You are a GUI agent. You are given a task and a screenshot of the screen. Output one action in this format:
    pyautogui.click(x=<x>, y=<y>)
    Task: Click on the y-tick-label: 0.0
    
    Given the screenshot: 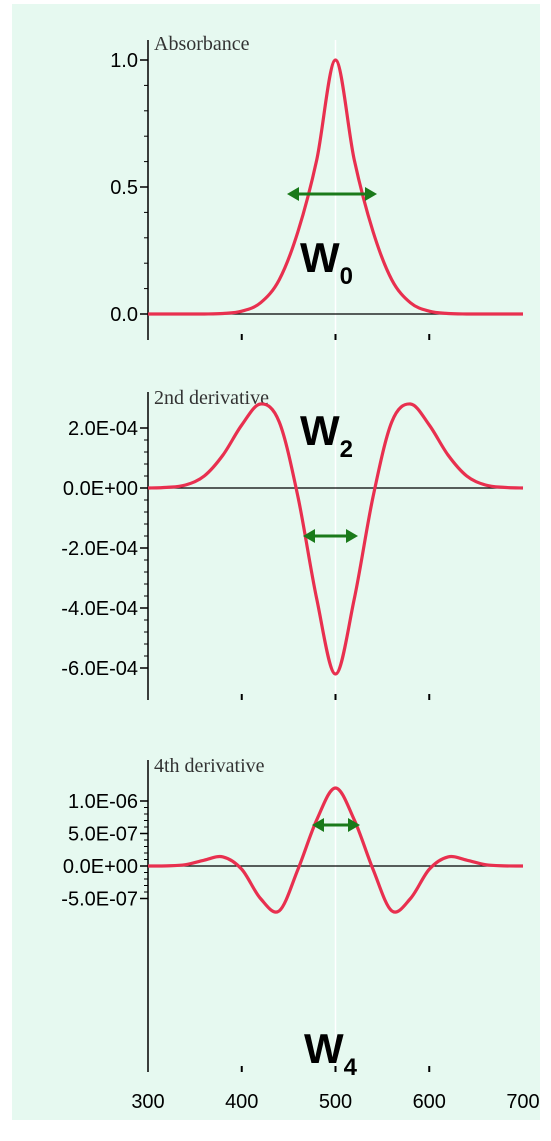 What is the action you would take?
    pyautogui.click(x=124, y=315)
    